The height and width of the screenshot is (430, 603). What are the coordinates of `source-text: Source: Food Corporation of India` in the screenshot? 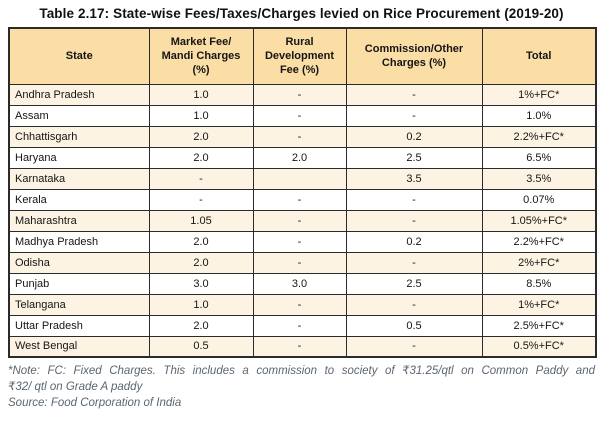 It's located at (95, 403).